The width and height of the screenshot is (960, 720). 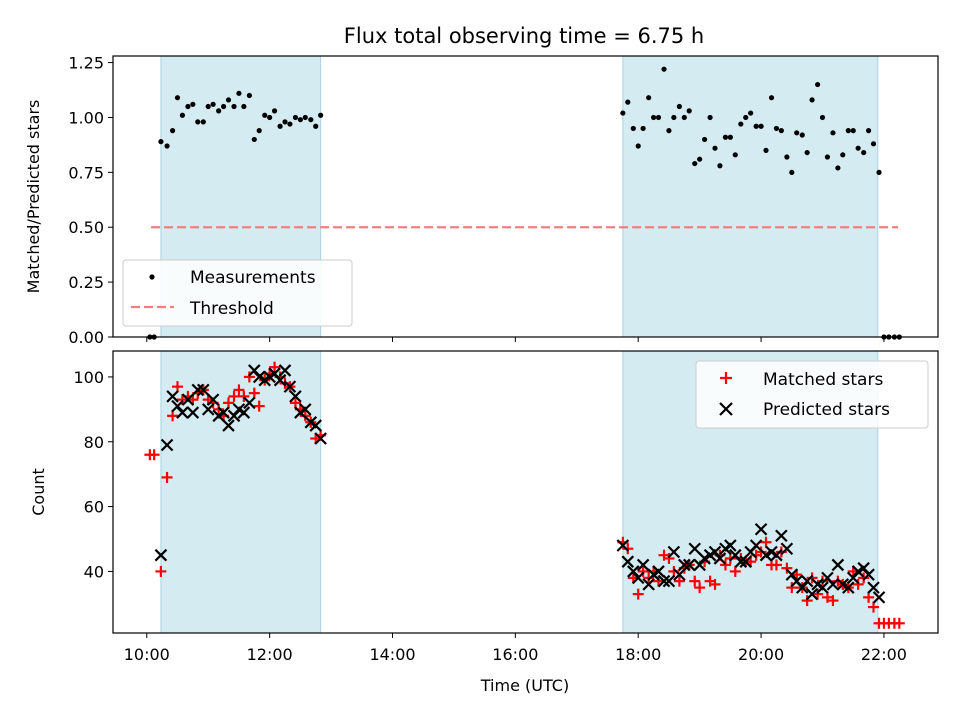 I want to click on count-y-tick-label: 40, so click(x=94, y=571).